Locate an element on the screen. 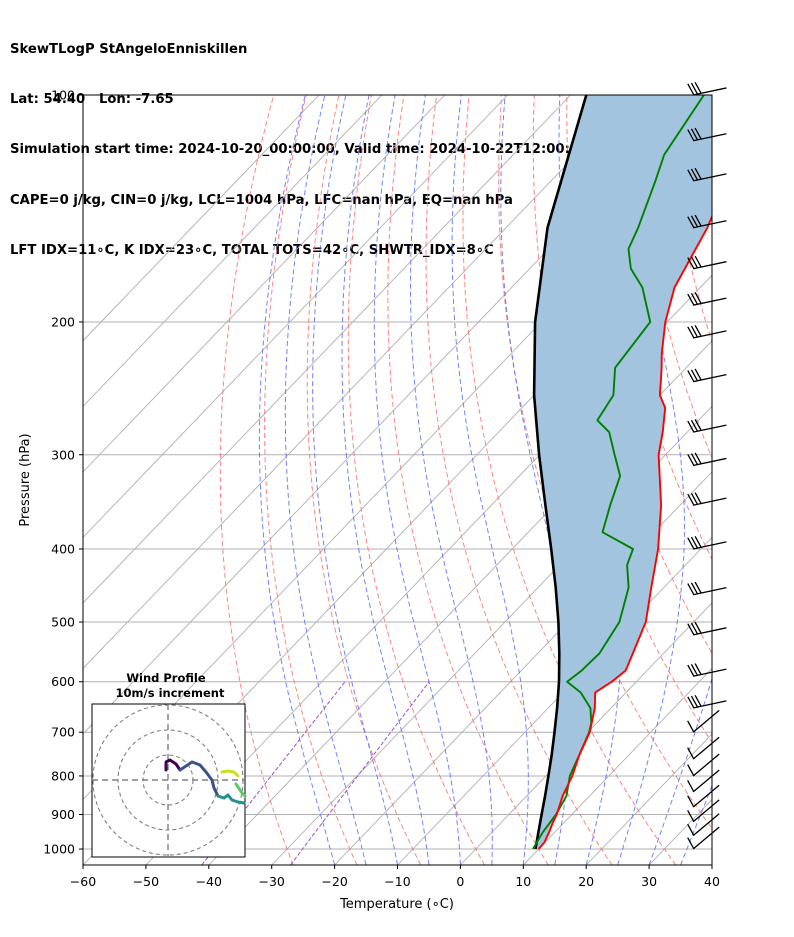  wind-profile-inset: Wind Profile 10m/s increment is located at coordinates (169, 764).